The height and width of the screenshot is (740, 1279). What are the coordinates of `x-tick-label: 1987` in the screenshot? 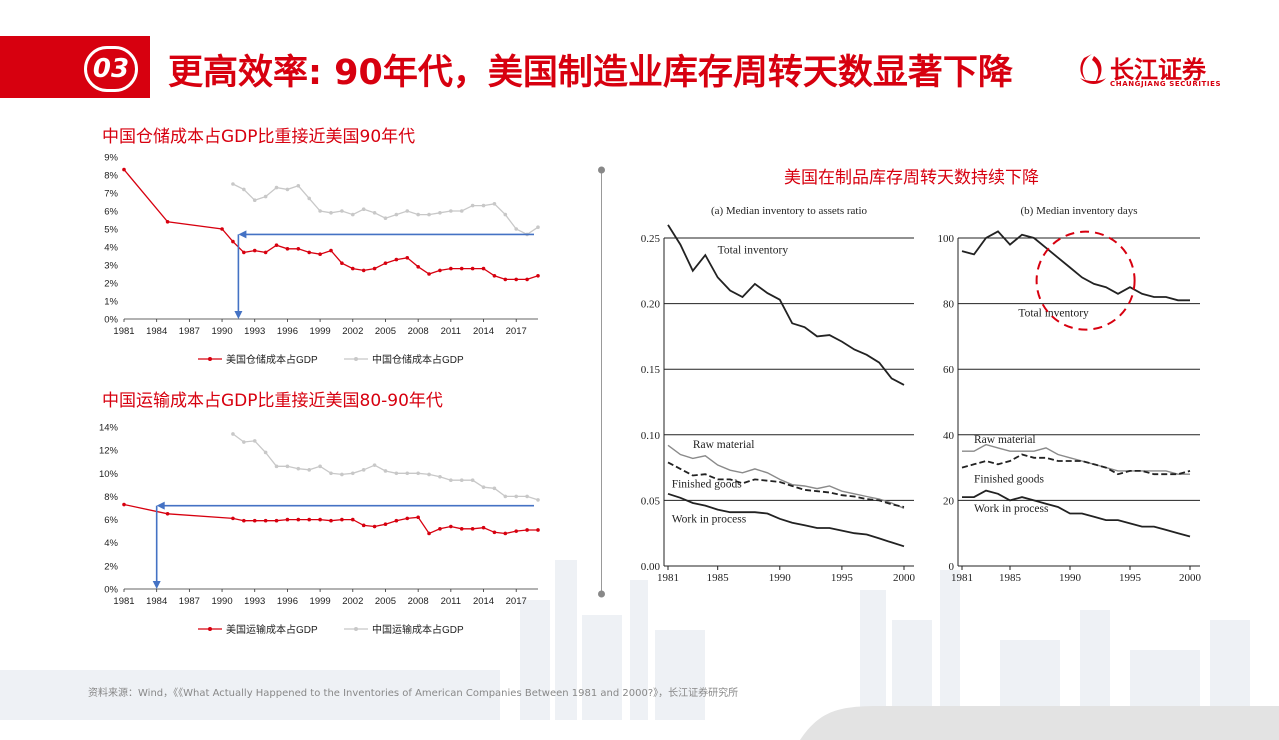 It's located at (189, 331).